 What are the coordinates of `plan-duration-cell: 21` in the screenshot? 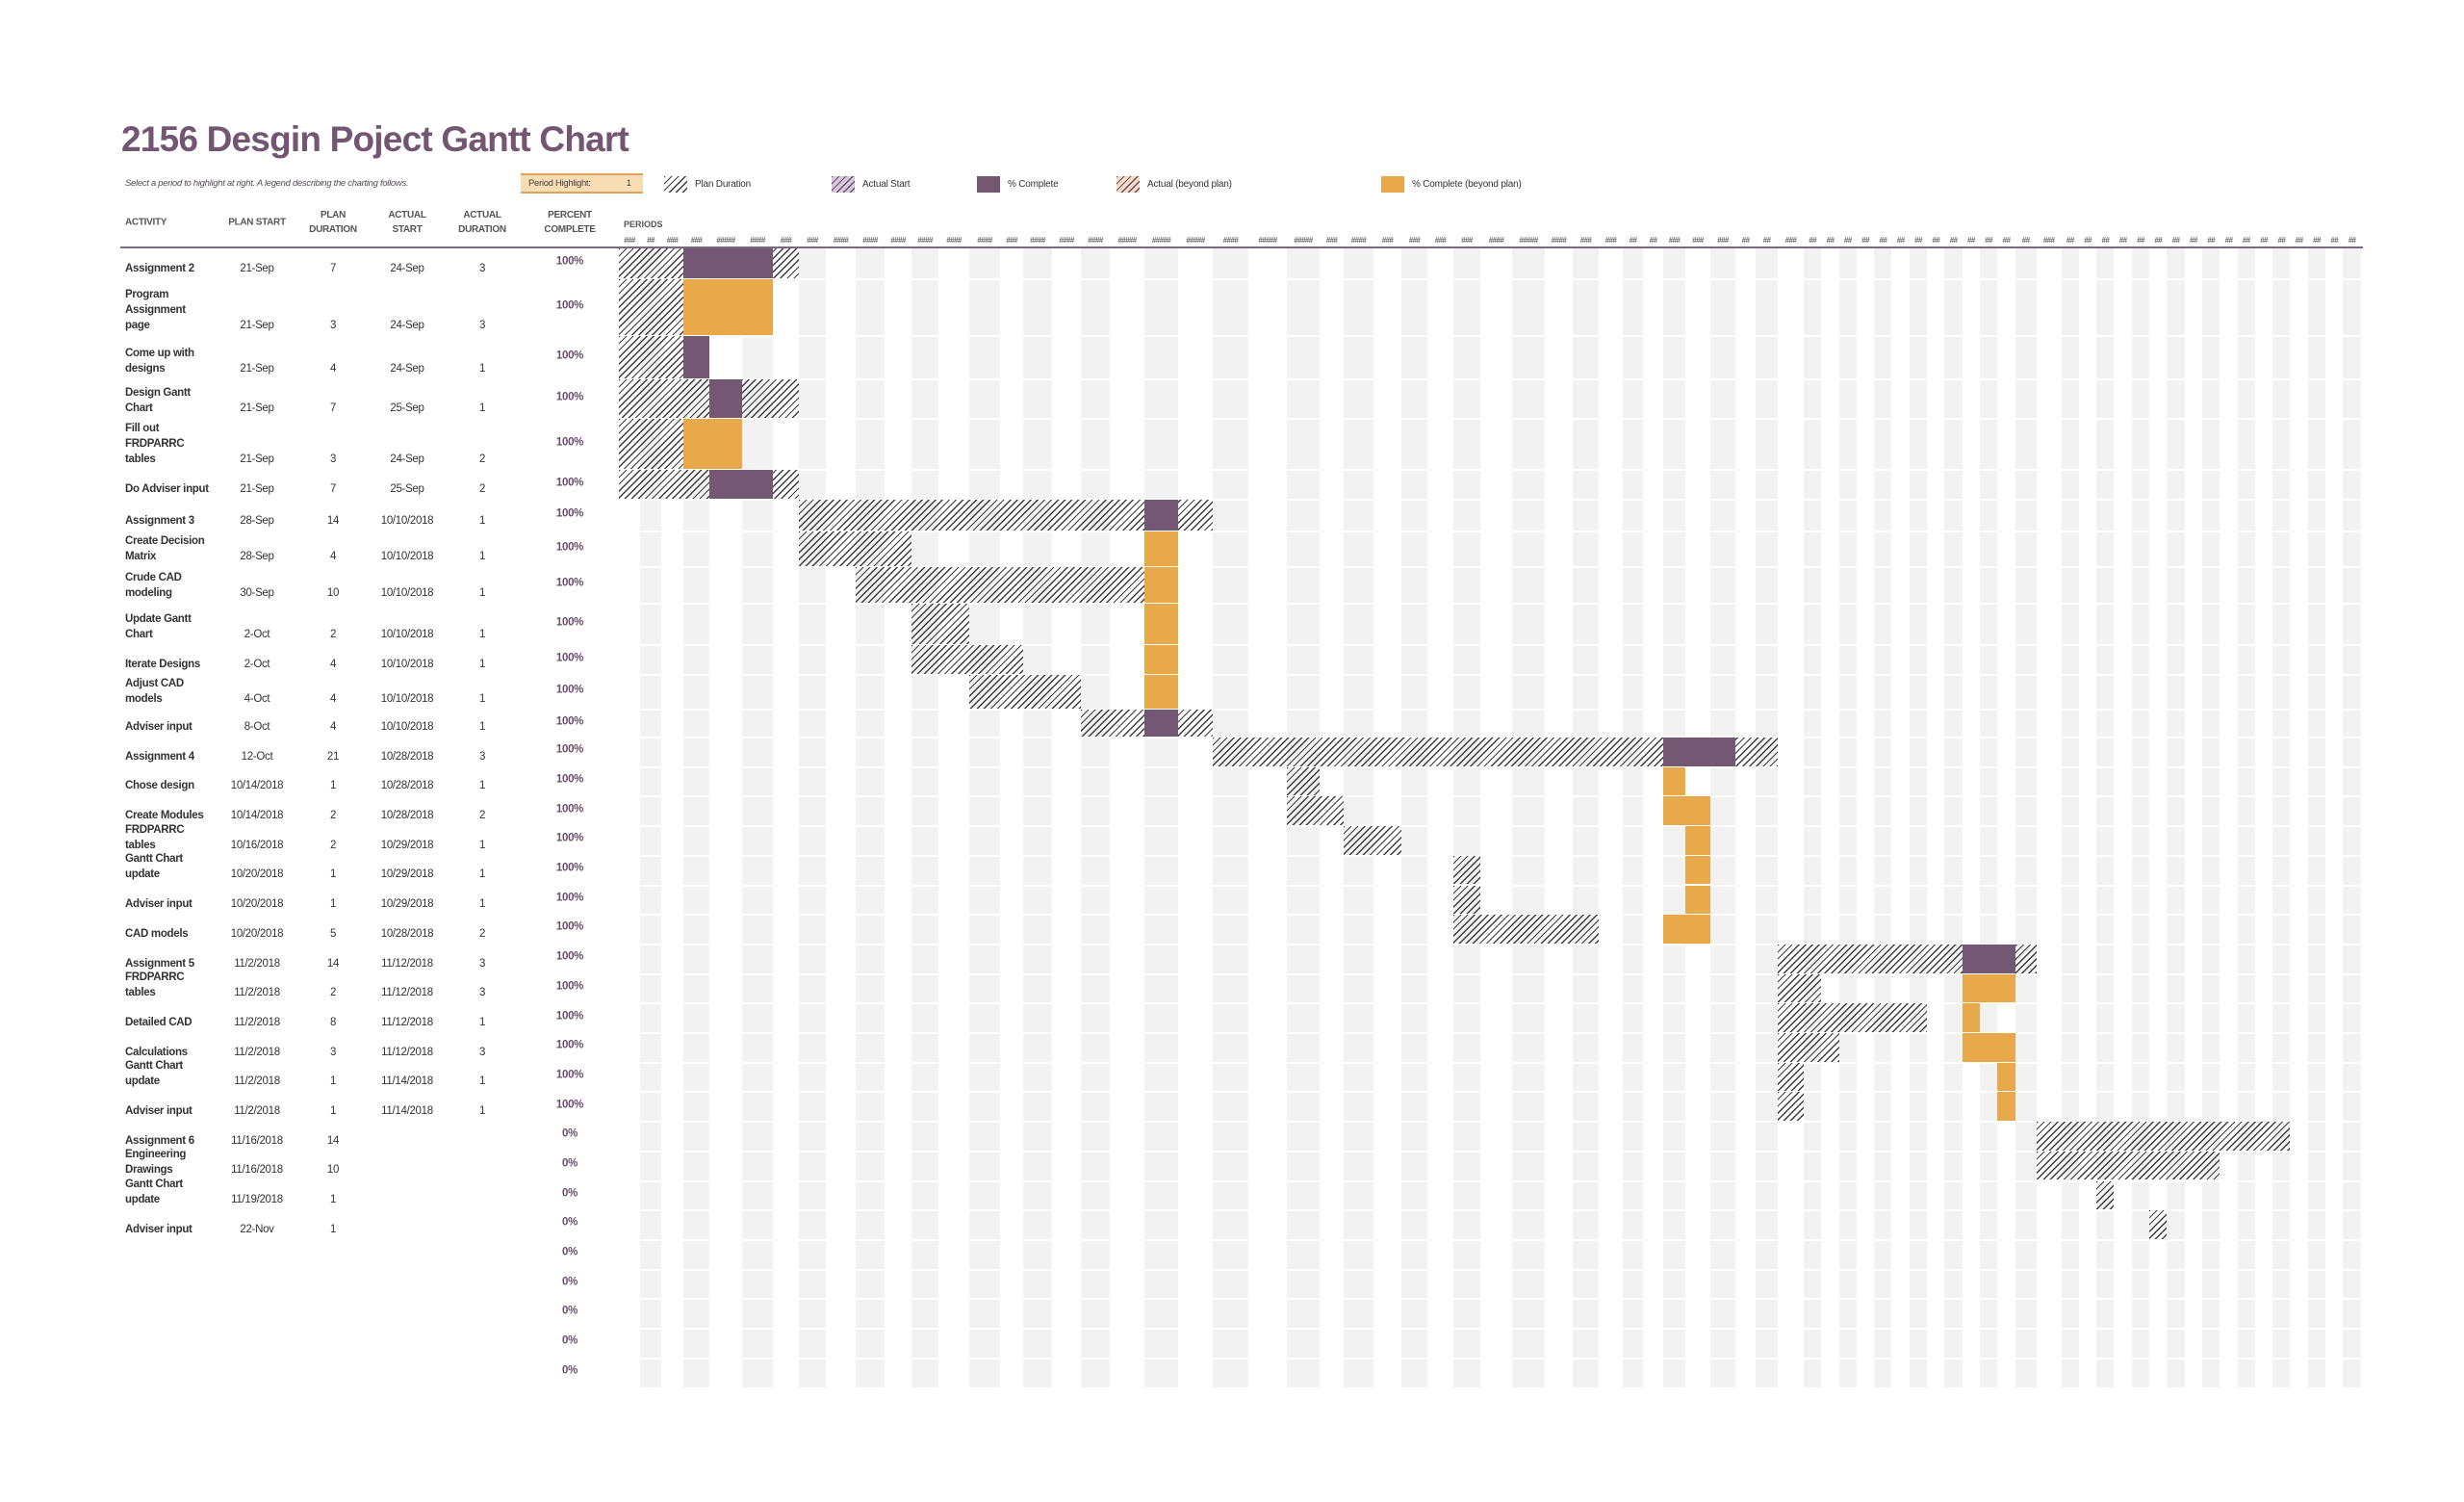 It's located at (333, 756).